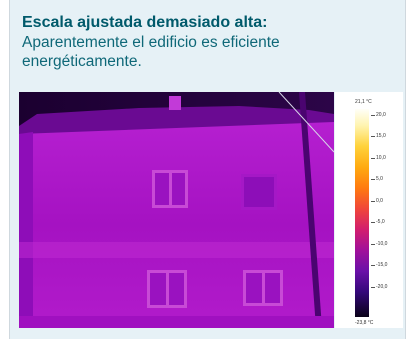  Describe the element at coordinates (382, 265) in the screenshot. I see `tick-label: -15,0` at that location.